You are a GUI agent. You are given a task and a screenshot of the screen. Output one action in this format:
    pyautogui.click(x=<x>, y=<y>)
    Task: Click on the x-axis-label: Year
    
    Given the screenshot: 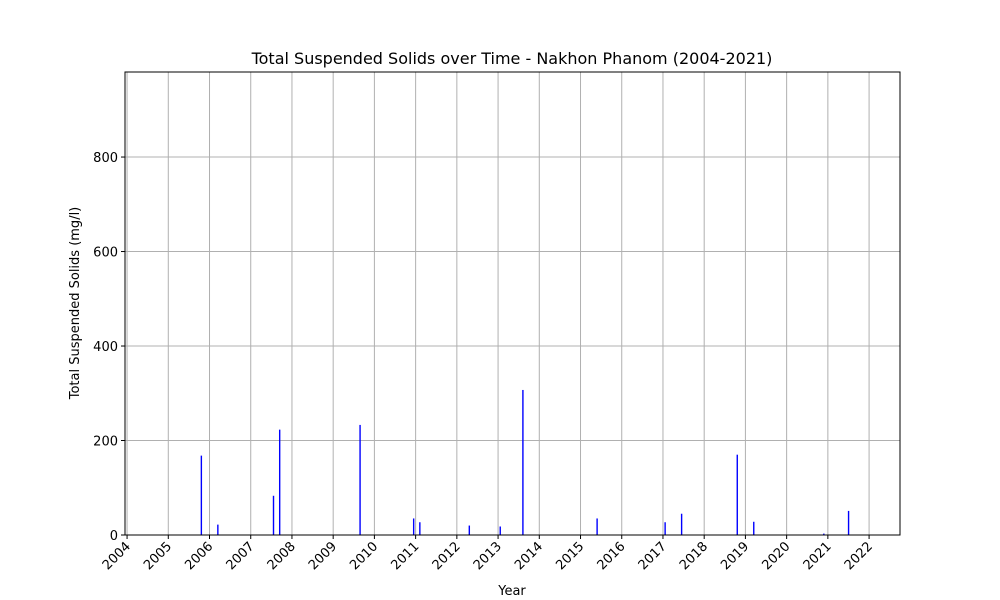 What is the action you would take?
    pyautogui.click(x=511, y=591)
    